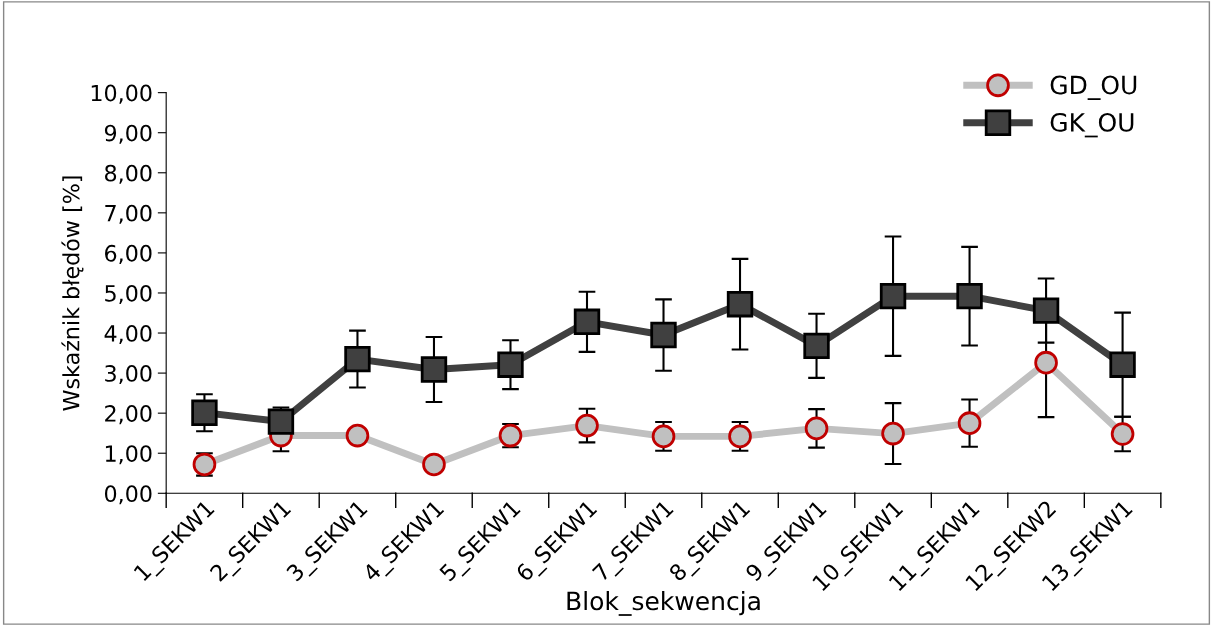  What do you see at coordinates (128, 455) in the screenshot?
I see `y-tick-label: 1,00` at bounding box center [128, 455].